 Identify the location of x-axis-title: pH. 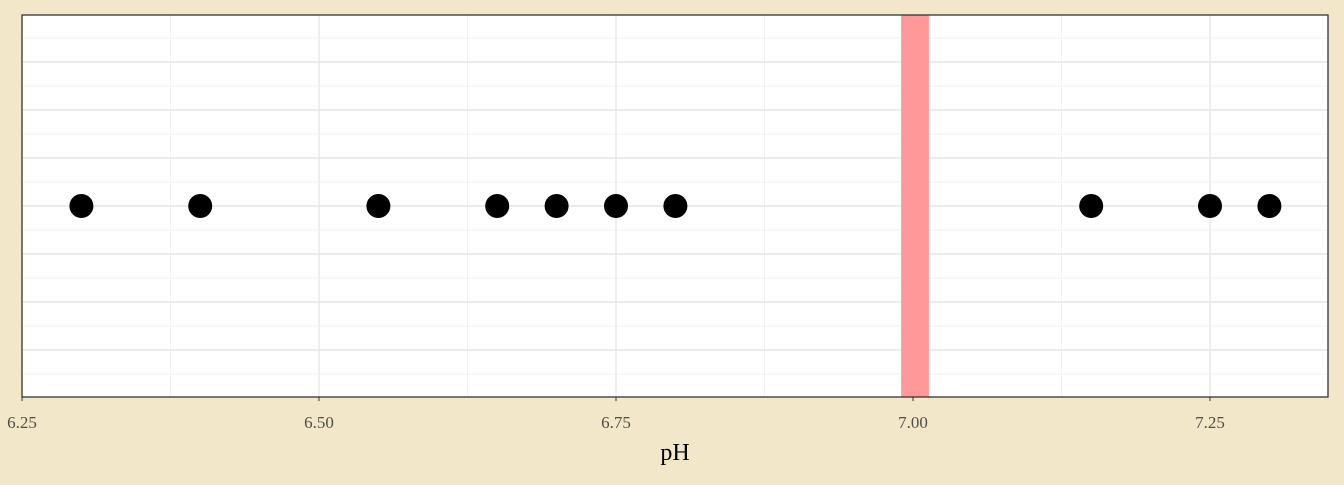
(674, 453).